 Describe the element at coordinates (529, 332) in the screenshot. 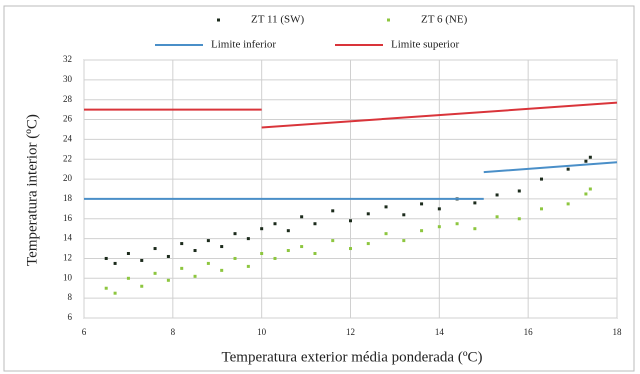

I see `x-tick-label: 16` at that location.